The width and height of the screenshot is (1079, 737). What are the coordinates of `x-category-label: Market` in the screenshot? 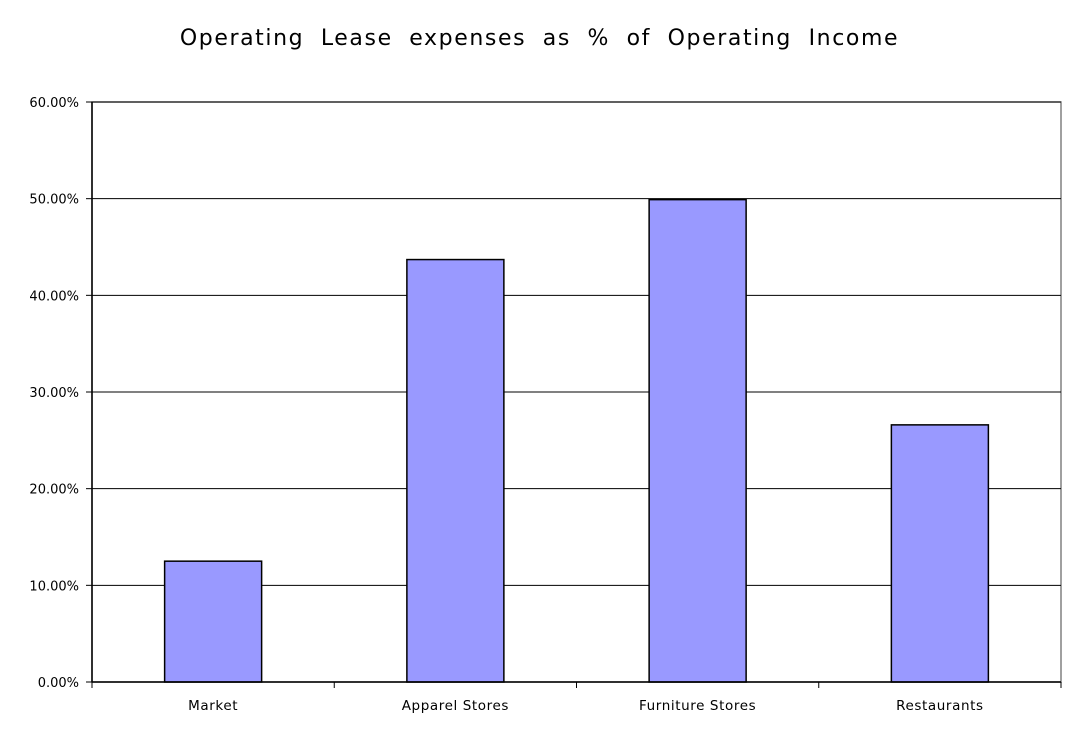 It's located at (213, 706).